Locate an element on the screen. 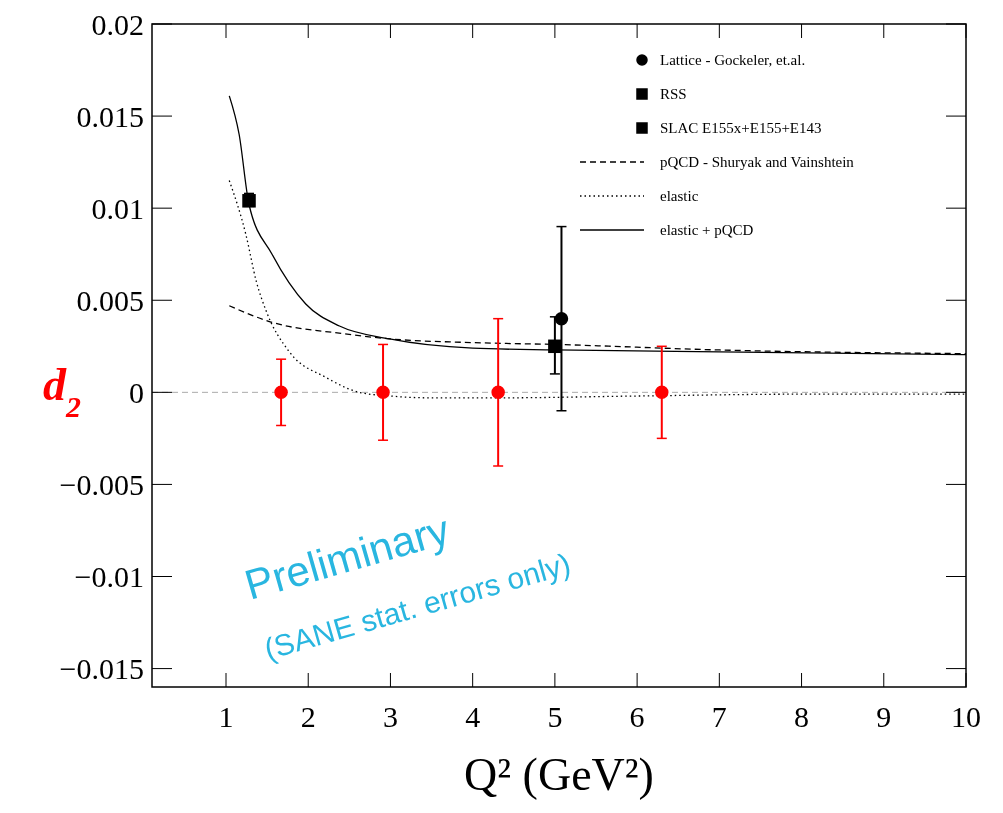 The height and width of the screenshot is (813, 1003). x-tick-label: 7 is located at coordinates (719, 716).